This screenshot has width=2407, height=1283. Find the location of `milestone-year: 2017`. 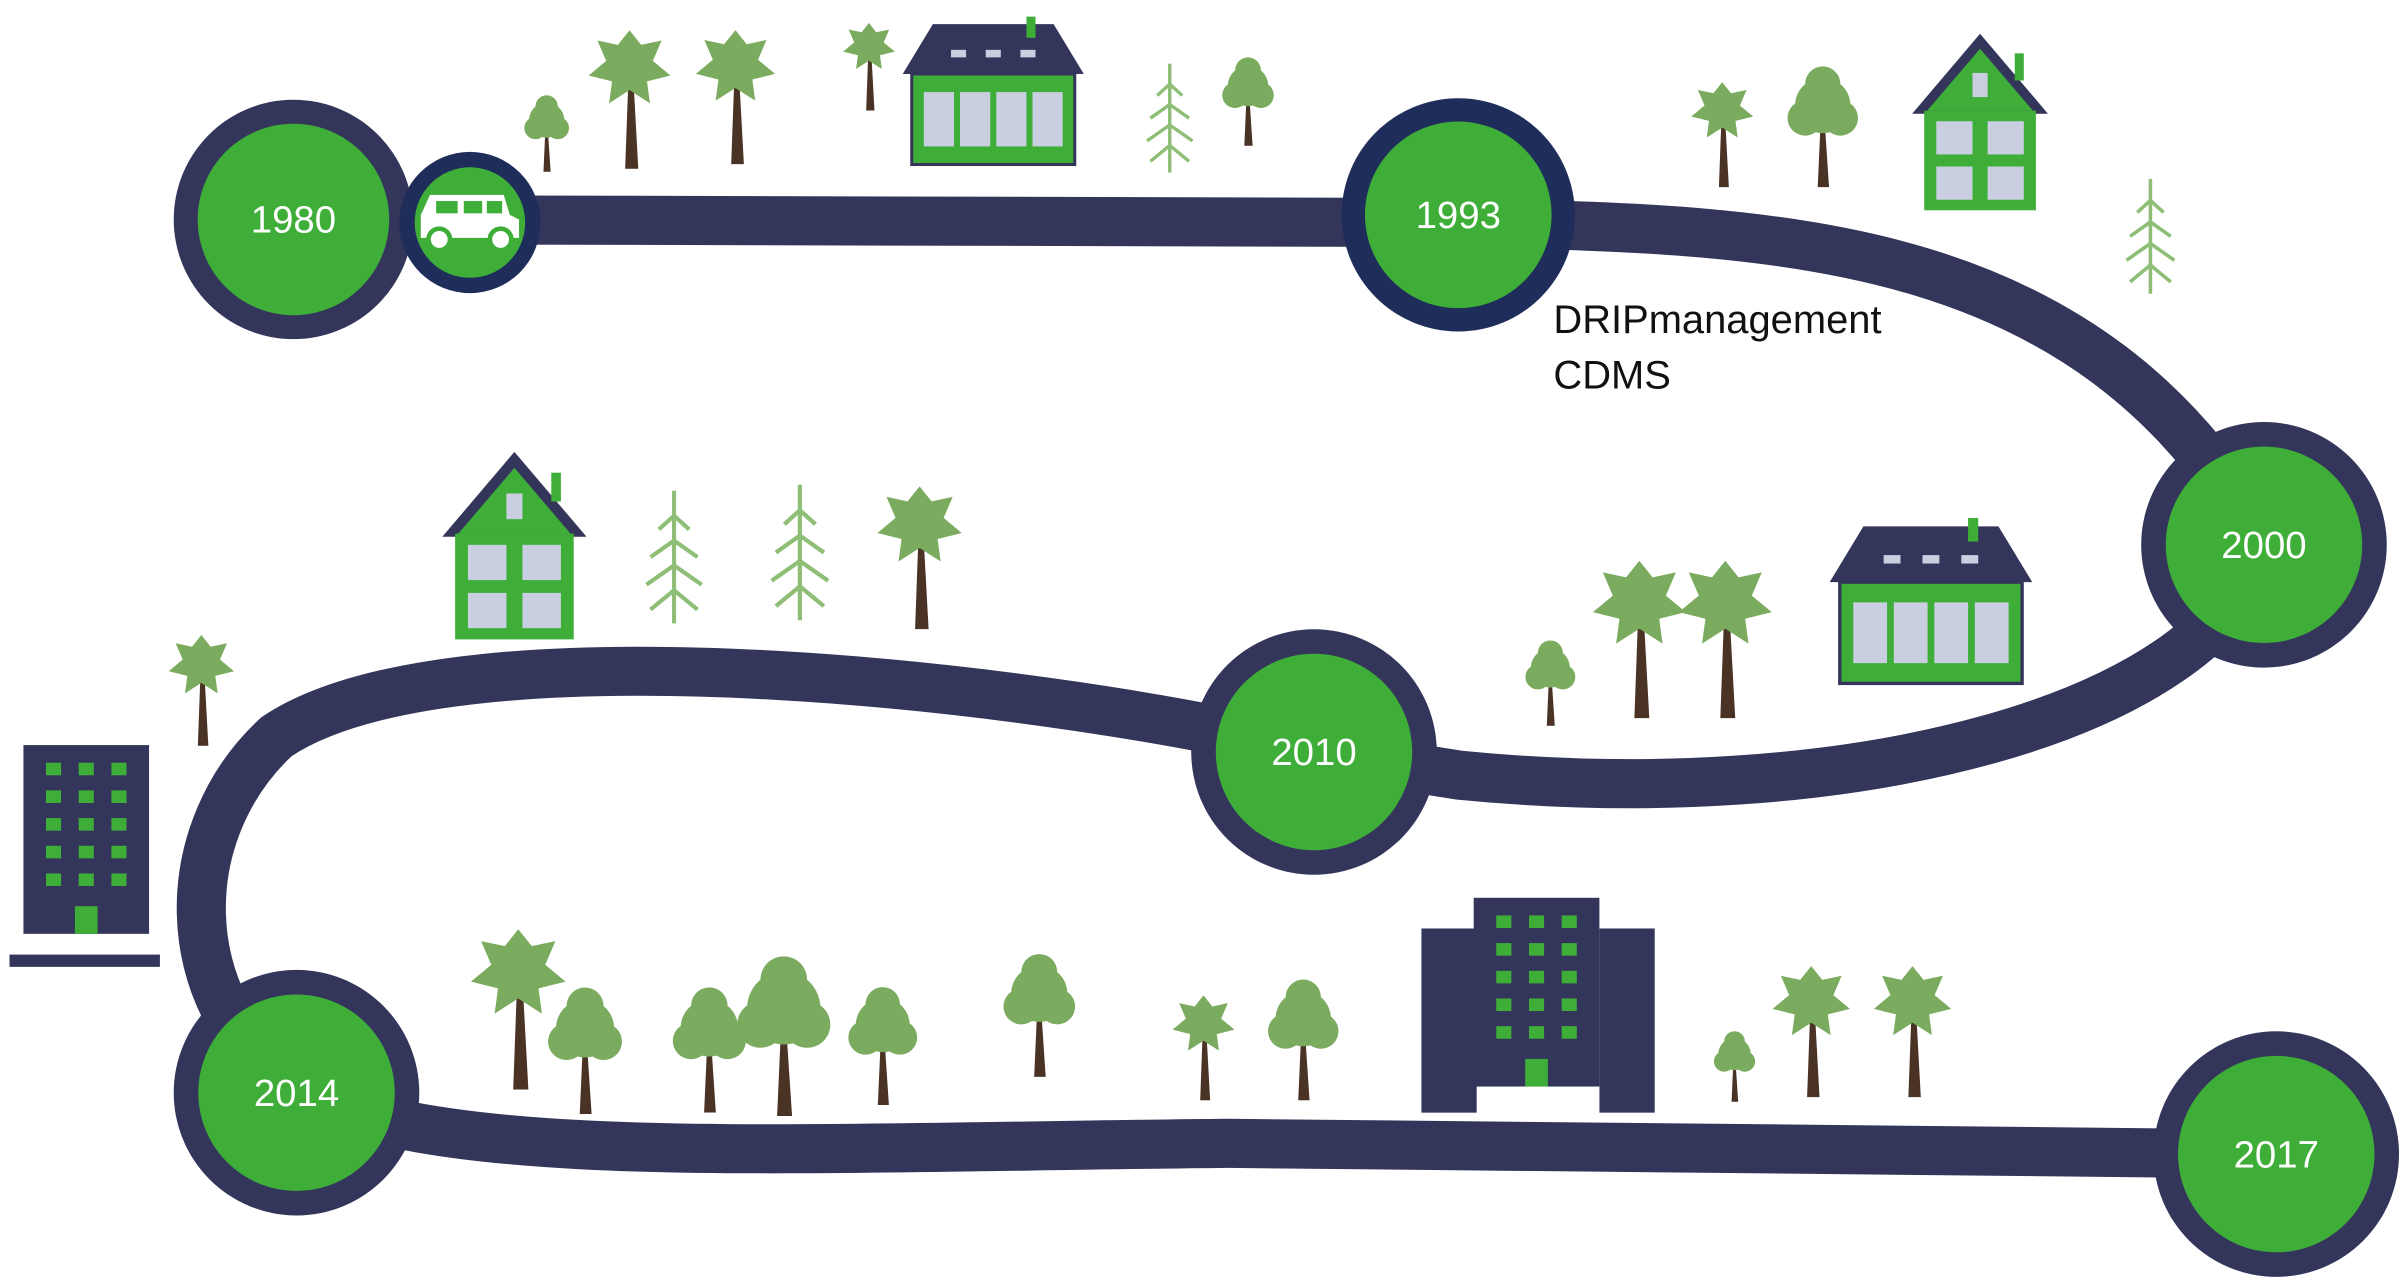

milestone-year: 2017 is located at coordinates (2276, 1154).